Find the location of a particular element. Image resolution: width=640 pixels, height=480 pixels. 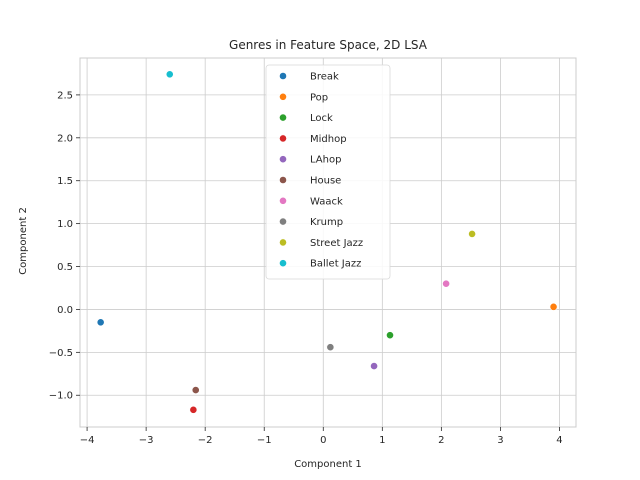

x-axis-ticks: −4 −3 −2 −1 0 1 2 3 4 is located at coordinates (321, 436).